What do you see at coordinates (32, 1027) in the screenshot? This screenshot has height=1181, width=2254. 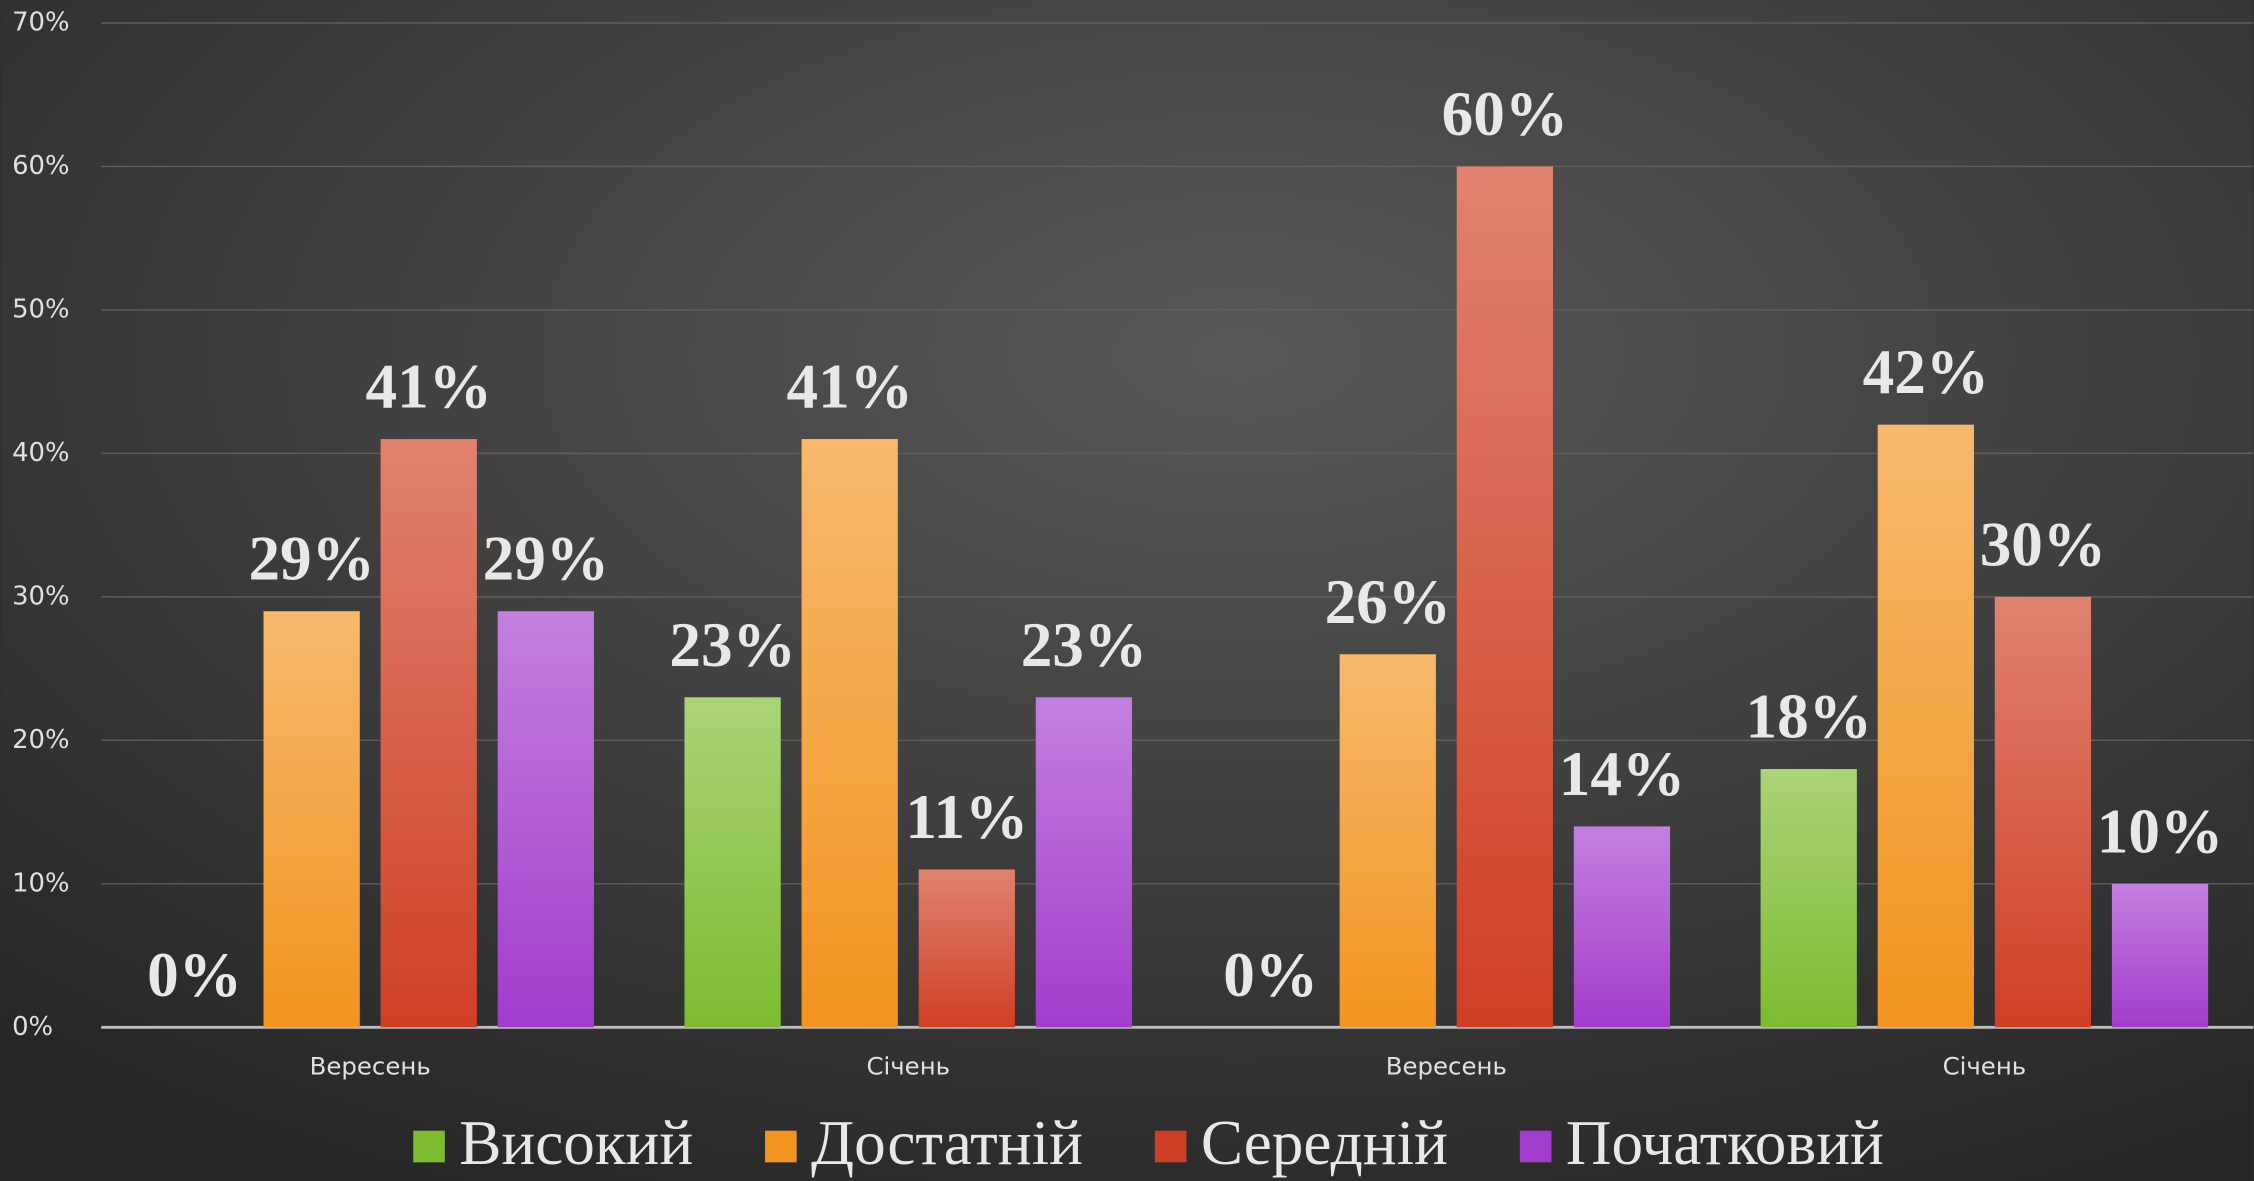 I see `y-tick-label: 0%` at bounding box center [32, 1027].